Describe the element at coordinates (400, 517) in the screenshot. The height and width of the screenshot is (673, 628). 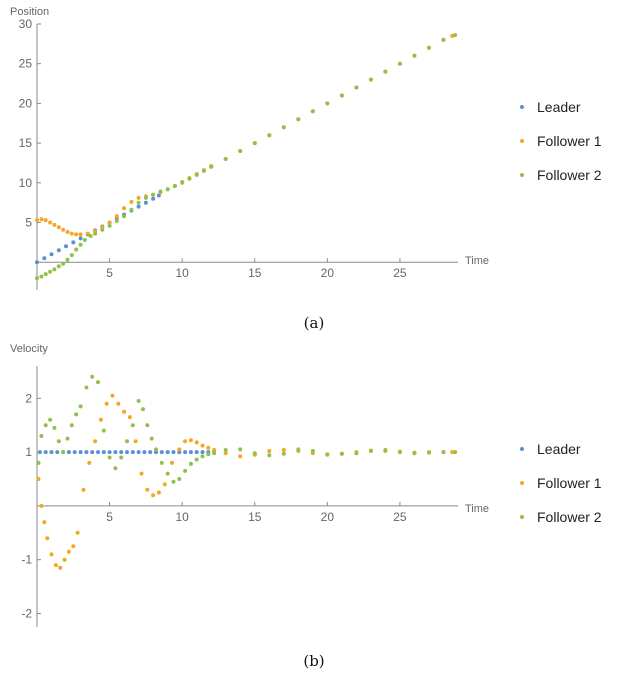
I see `panel-b-x-tick-label: 25` at that location.